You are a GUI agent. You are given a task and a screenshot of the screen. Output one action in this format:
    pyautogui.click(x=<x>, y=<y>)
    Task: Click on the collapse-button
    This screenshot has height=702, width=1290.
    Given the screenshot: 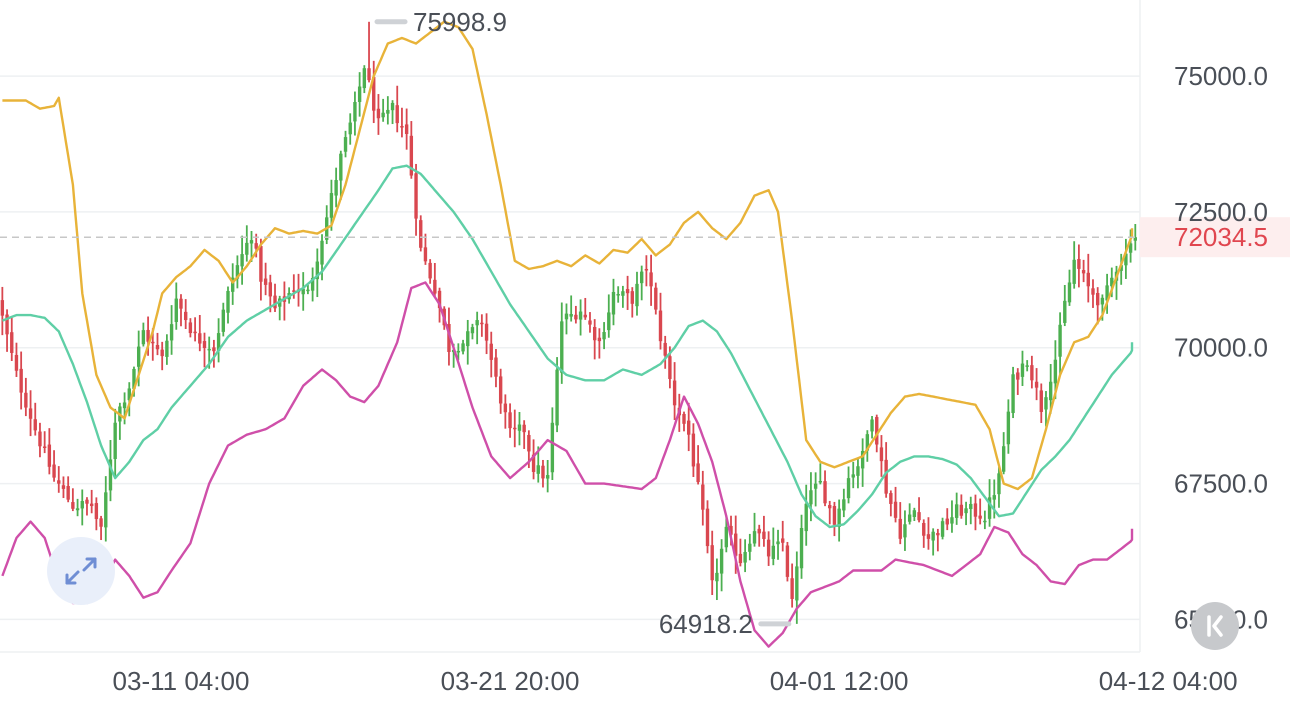 What is the action you would take?
    pyautogui.click(x=81, y=571)
    